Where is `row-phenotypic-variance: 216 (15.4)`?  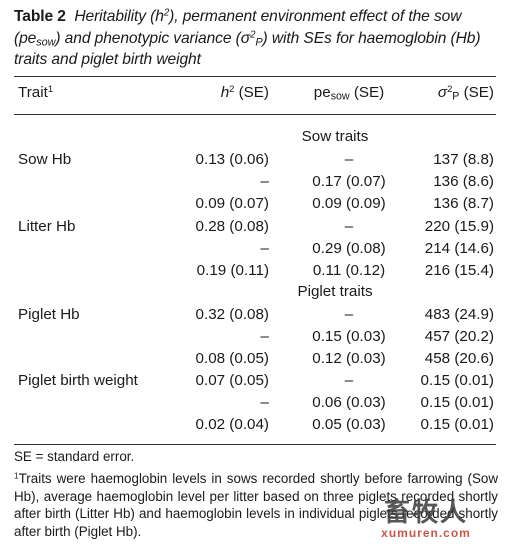 row-phenotypic-variance: 216 (15.4) is located at coordinates (459, 270).